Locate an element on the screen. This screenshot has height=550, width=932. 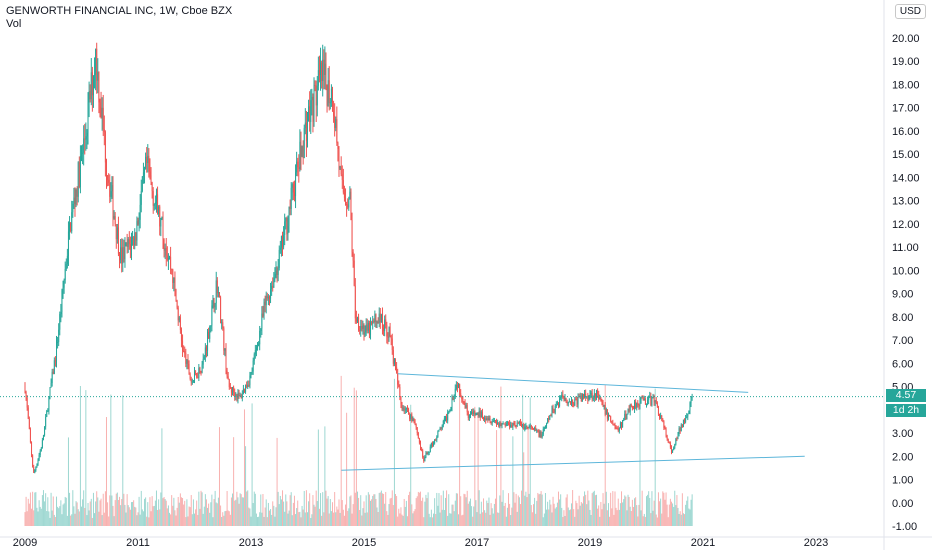
trendlines is located at coordinates (573, 422).